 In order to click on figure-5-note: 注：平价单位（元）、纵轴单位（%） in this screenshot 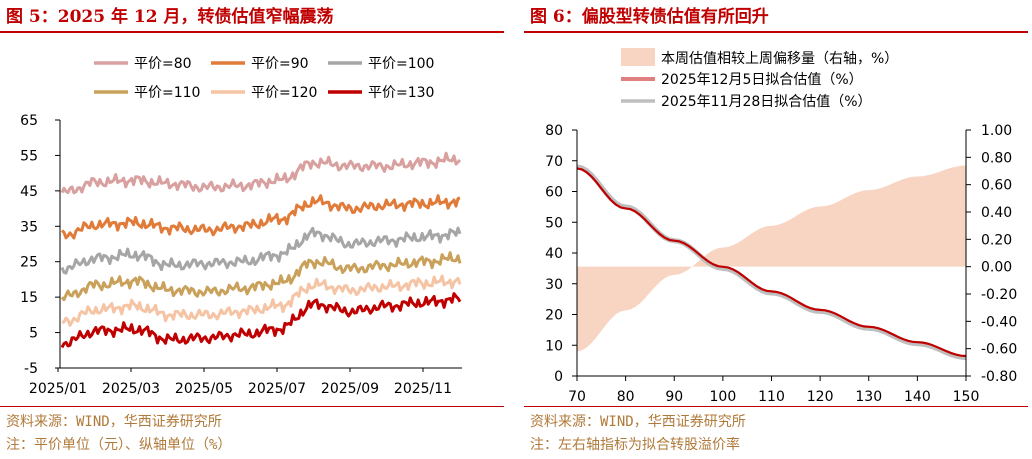, I will do `click(119, 445)`.